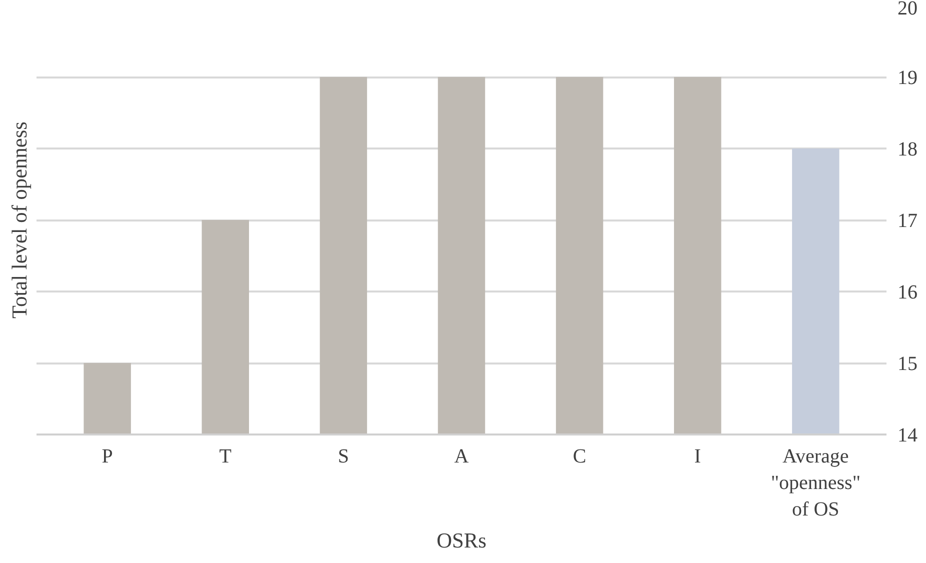 This screenshot has width=926, height=563. I want to click on x-tick-label: S, so click(344, 457).